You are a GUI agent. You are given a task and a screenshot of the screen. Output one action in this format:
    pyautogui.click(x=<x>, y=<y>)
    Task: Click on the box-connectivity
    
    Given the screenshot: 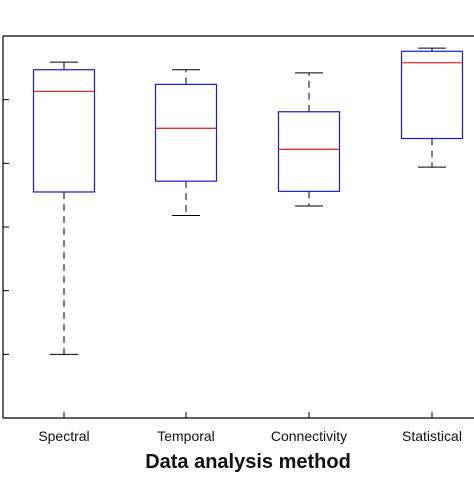 What is the action you would take?
    pyautogui.click(x=309, y=139)
    